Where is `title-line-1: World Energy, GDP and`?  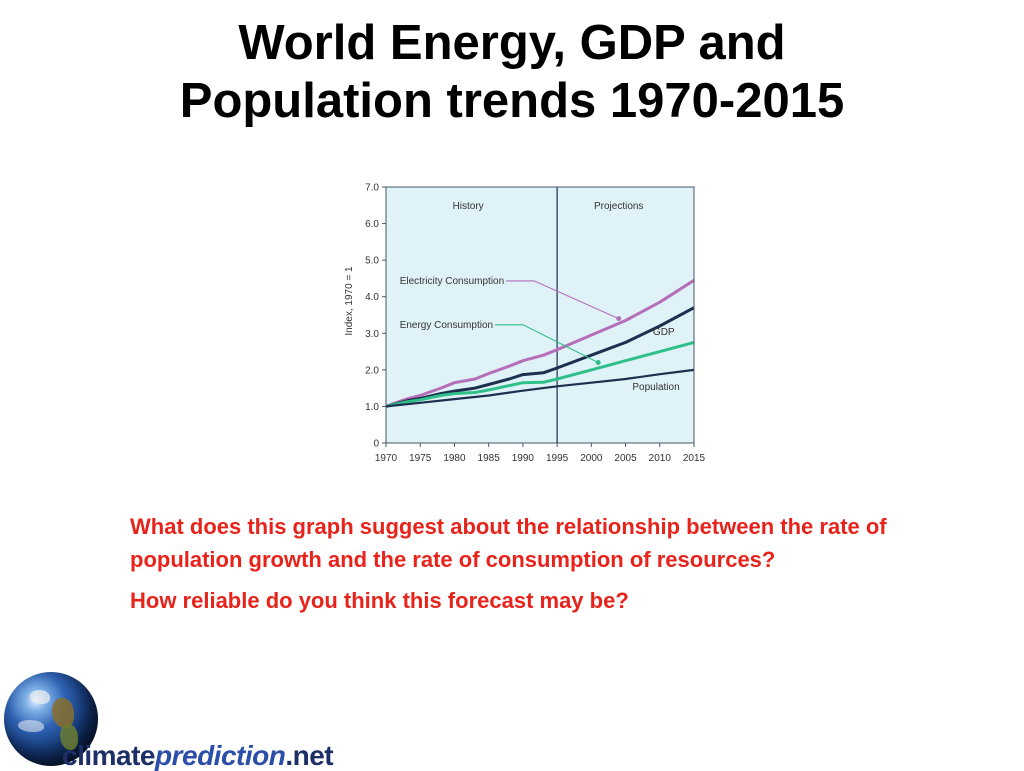 title-line-1: World Energy, GDP and is located at coordinates (512, 43).